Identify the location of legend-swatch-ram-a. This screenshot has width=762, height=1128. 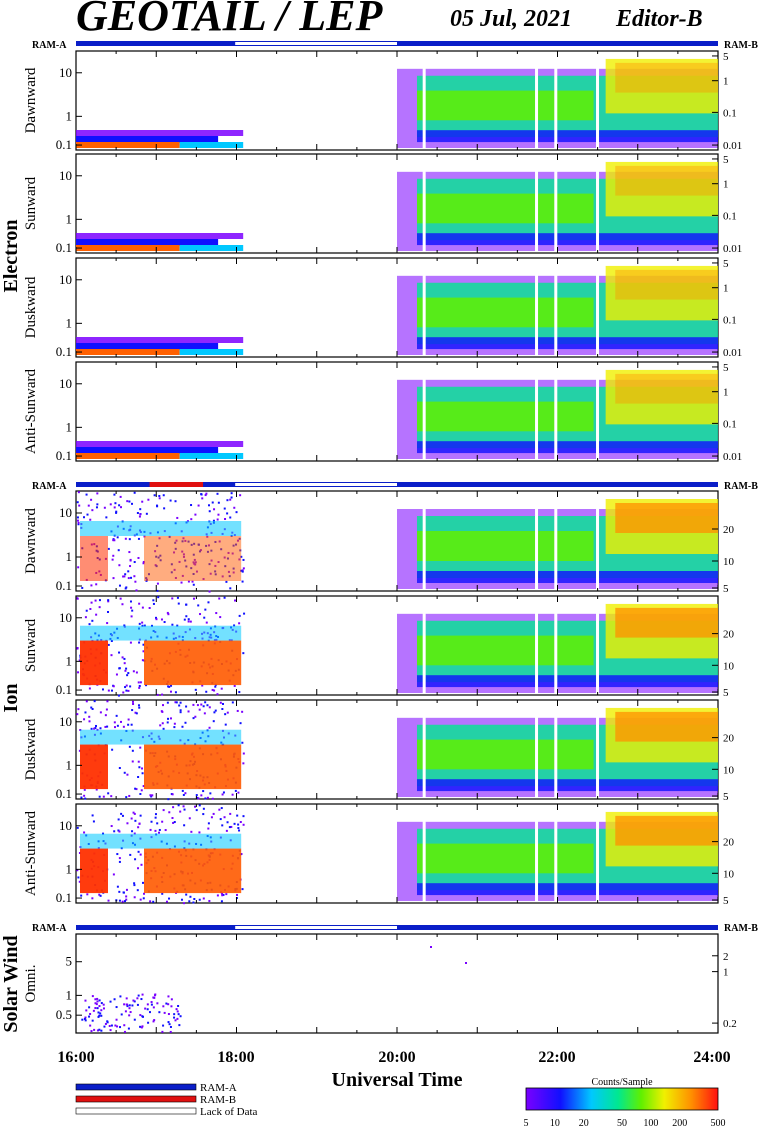
(136, 1087).